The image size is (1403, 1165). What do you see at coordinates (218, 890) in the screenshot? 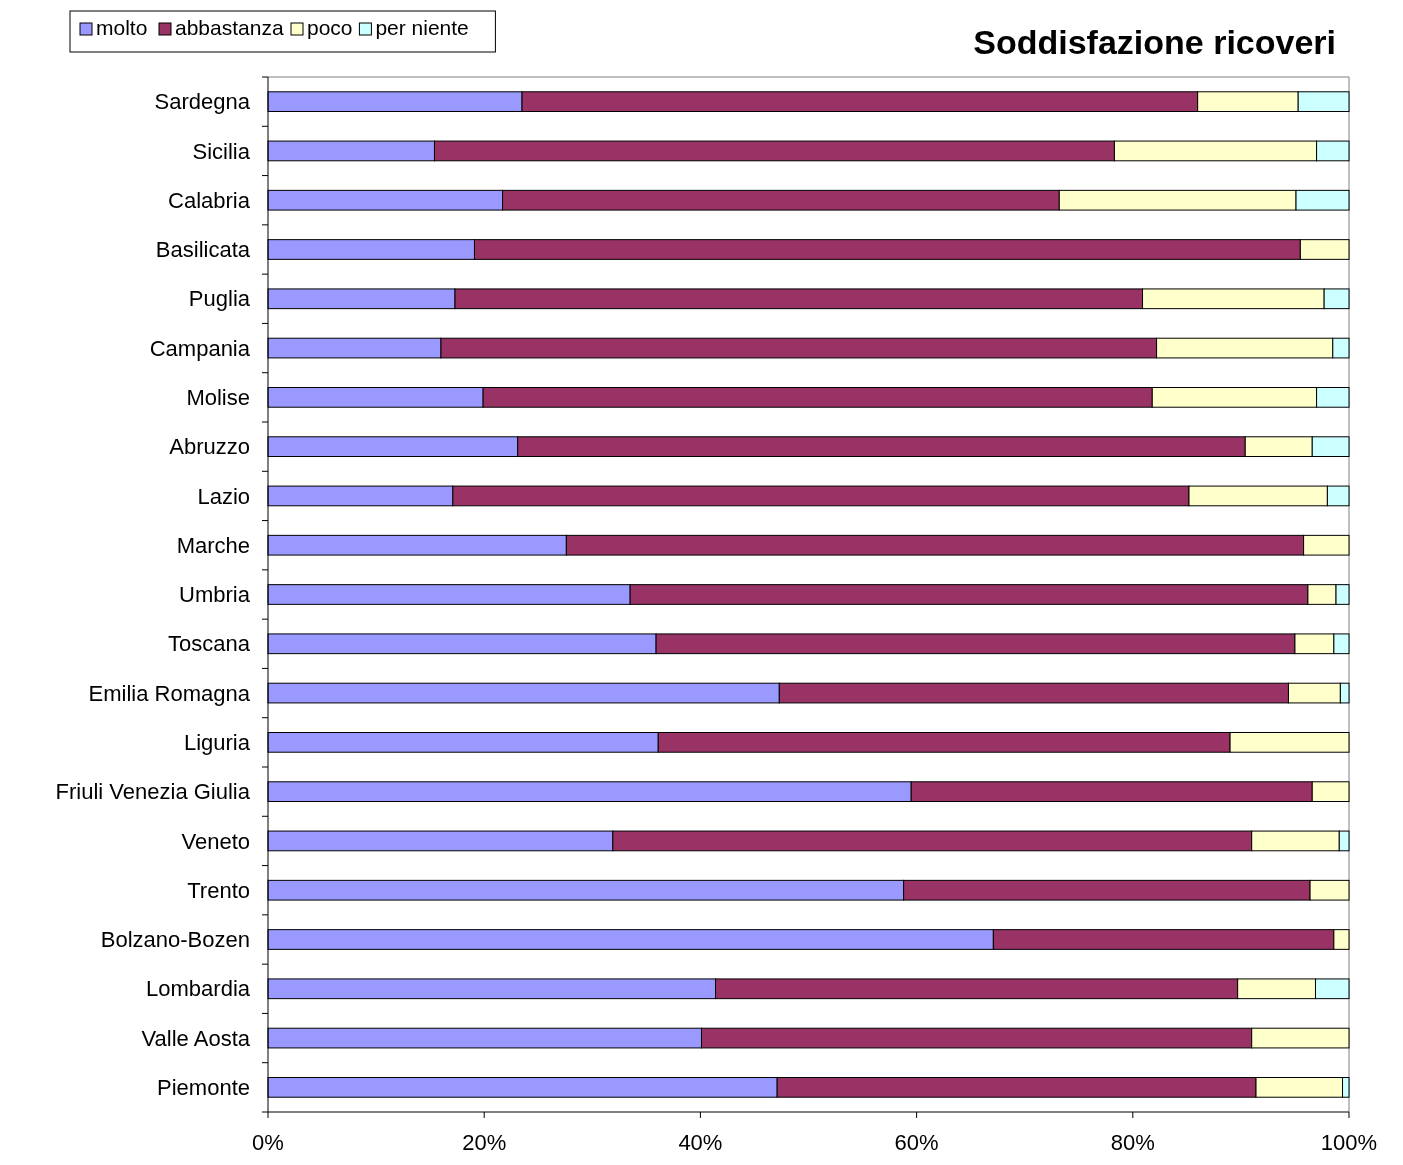
I see `y-tick-label: Trento` at bounding box center [218, 890].